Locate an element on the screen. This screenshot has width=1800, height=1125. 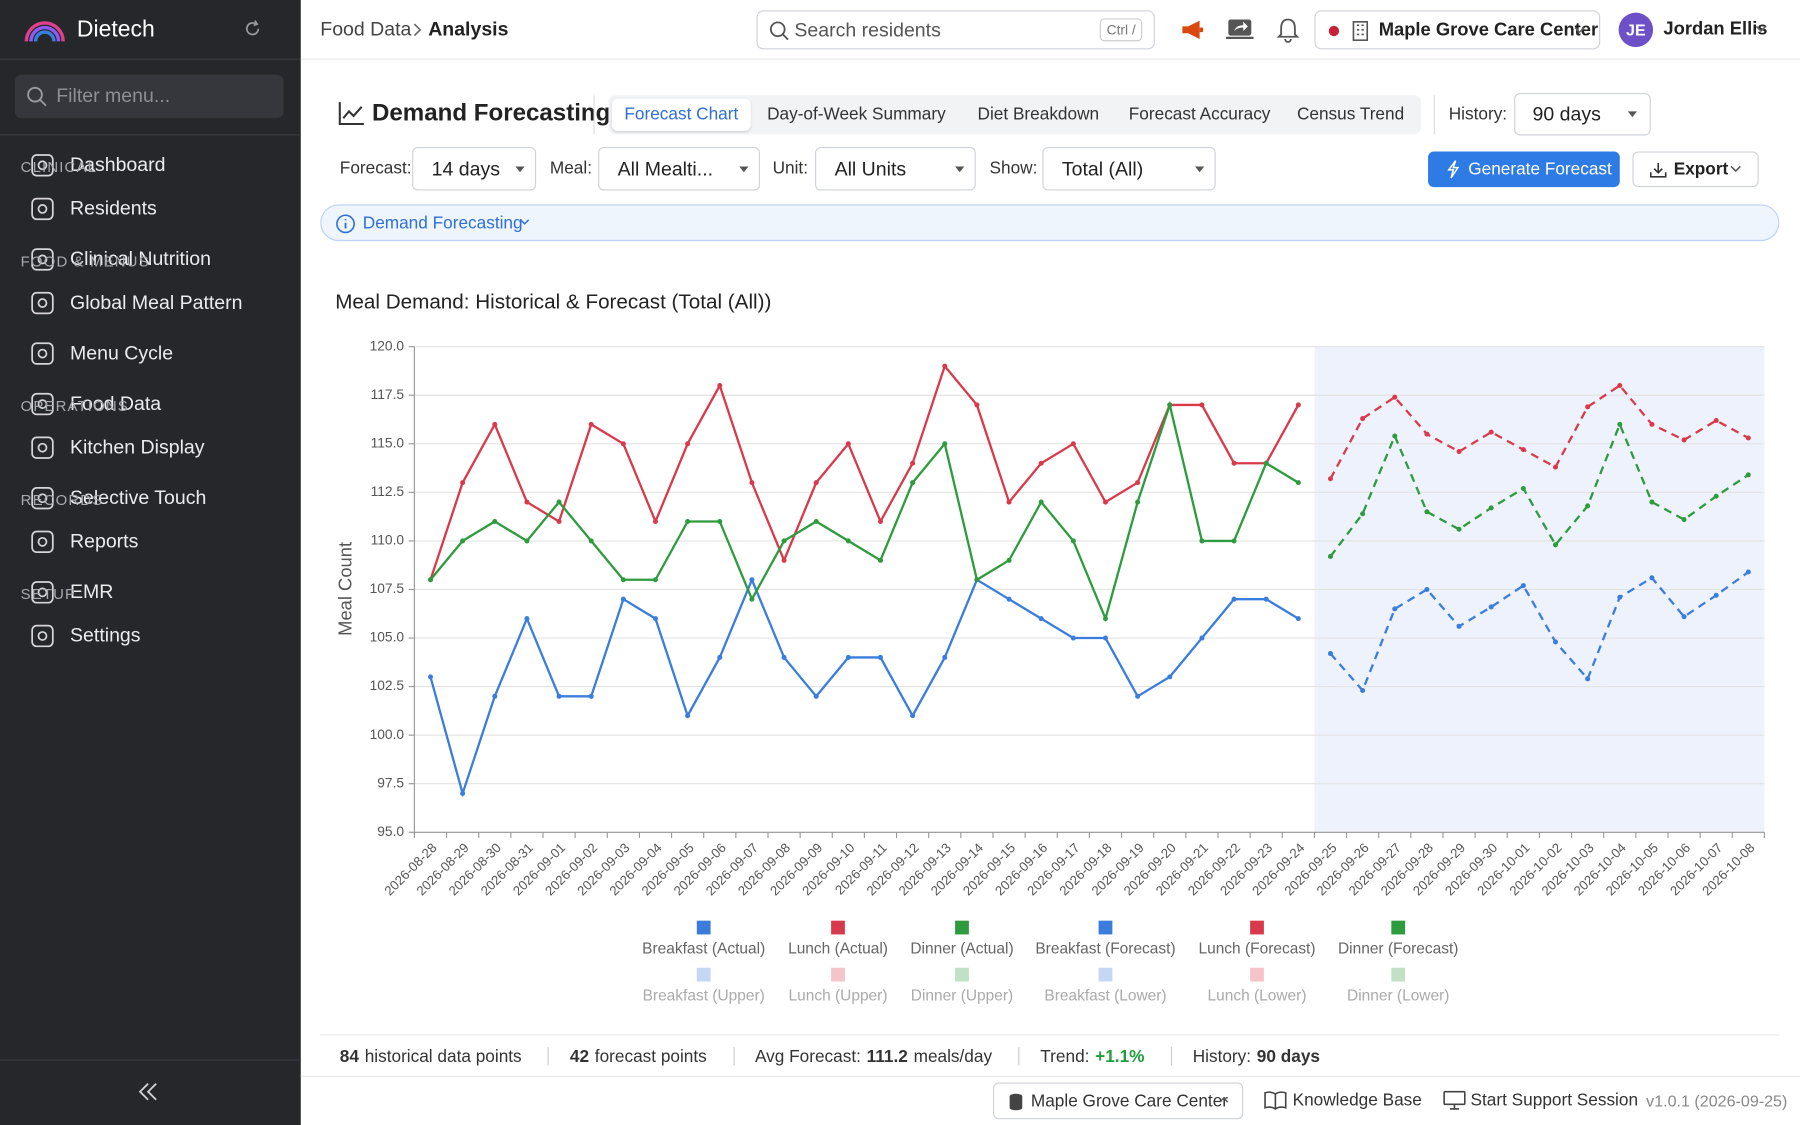
footer-link: Knowledge Base is located at coordinates (1357, 1100).